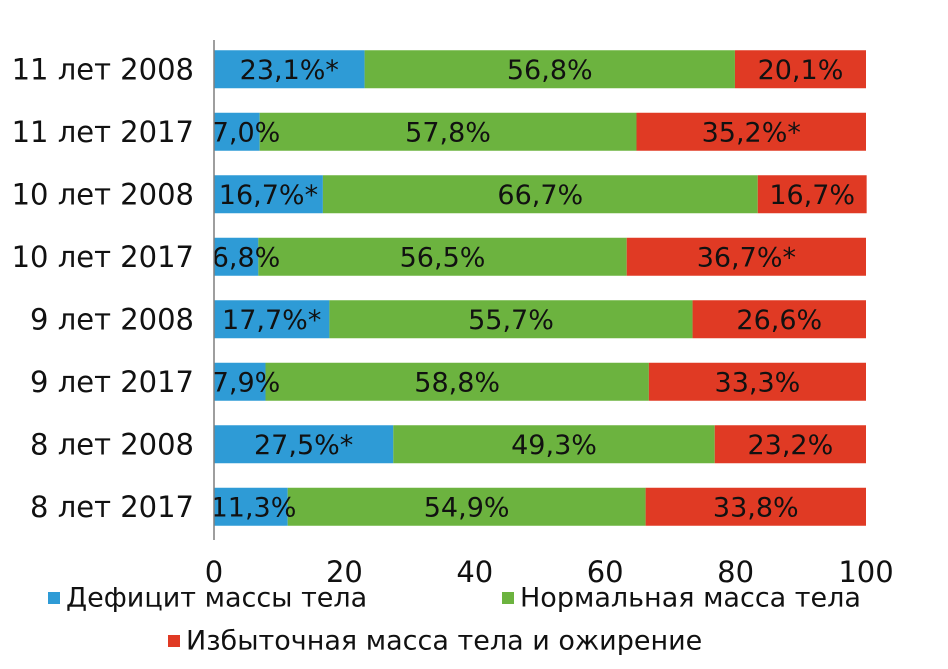 This screenshot has width=948, height=669. I want to click on legend-label: Избыточная масса тела и ожирение, so click(444, 641).